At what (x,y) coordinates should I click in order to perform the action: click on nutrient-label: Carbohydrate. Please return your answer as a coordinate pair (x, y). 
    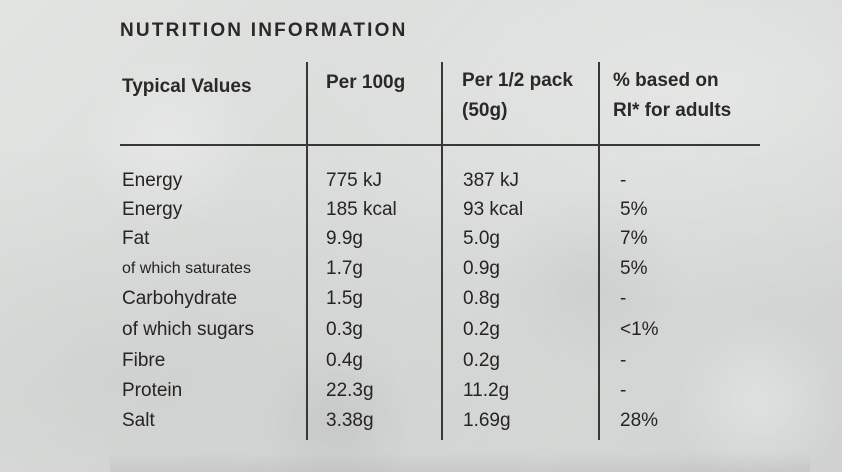
    Looking at the image, I should click on (180, 298).